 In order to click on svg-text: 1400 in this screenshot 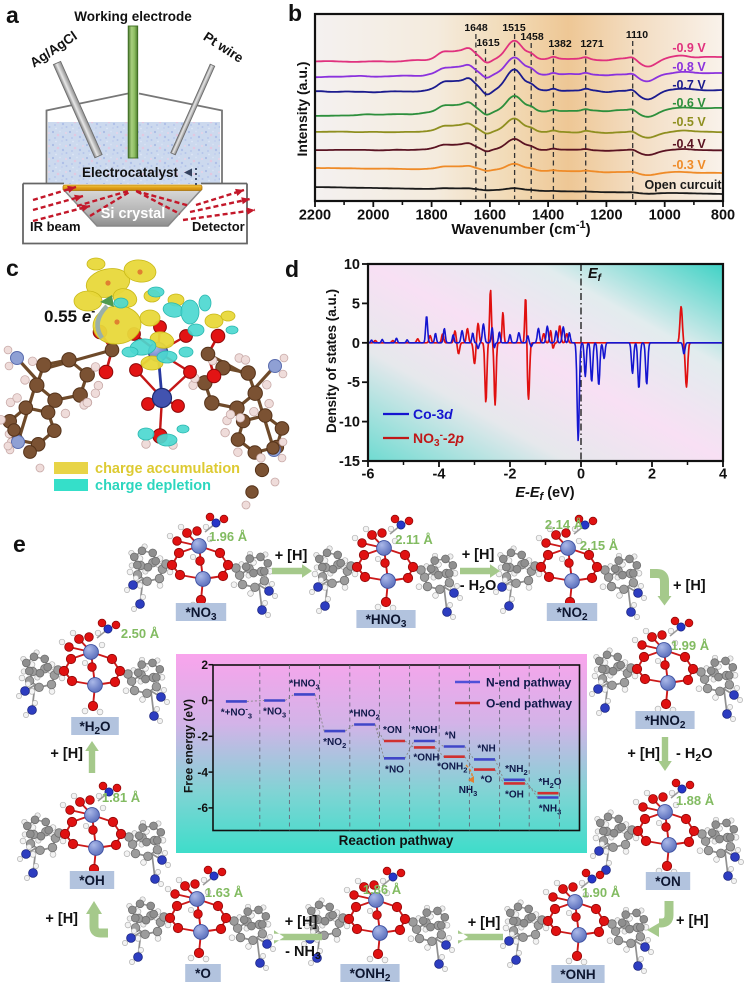, I will do `click(548, 216)`.